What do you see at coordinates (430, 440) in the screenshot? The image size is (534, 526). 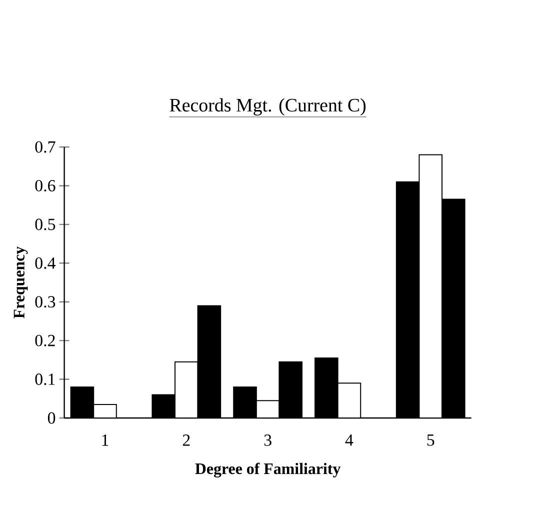 I see `x-tick-label: 5` at bounding box center [430, 440].